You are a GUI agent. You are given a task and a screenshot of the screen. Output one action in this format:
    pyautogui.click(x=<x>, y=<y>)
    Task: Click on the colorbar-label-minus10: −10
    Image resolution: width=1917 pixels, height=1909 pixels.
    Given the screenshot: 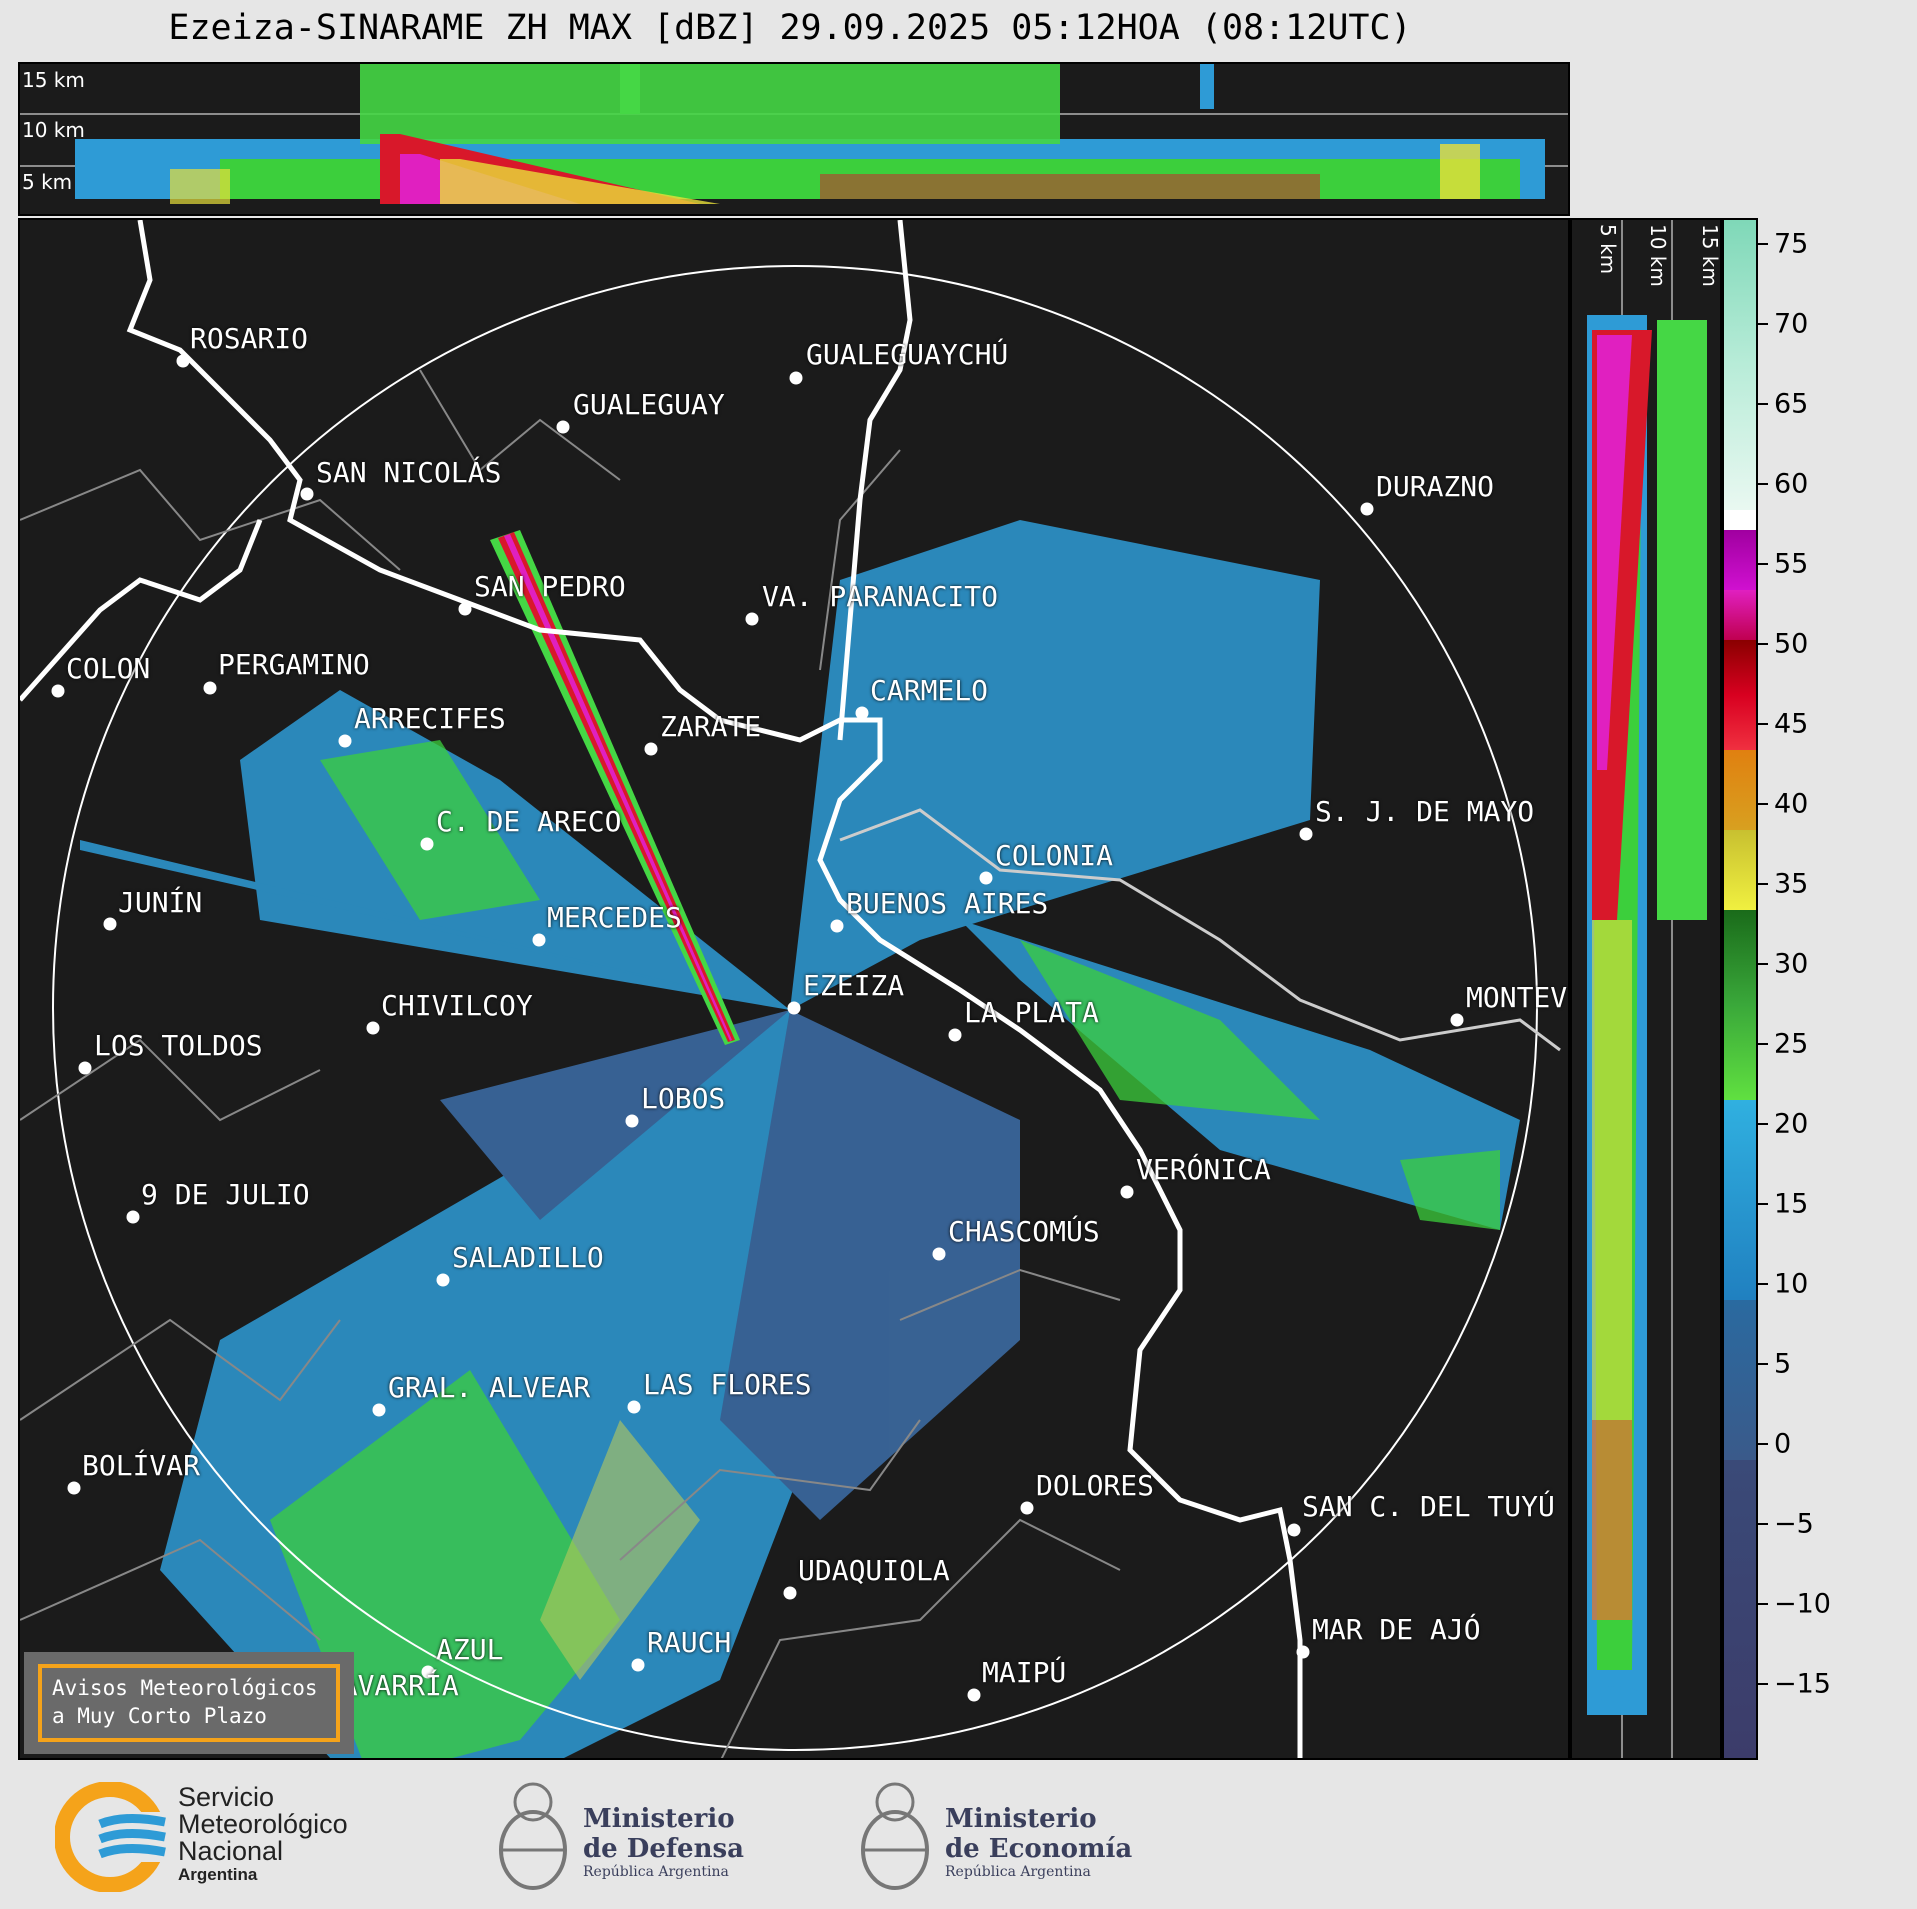 What is the action you would take?
    pyautogui.click(x=1802, y=1604)
    